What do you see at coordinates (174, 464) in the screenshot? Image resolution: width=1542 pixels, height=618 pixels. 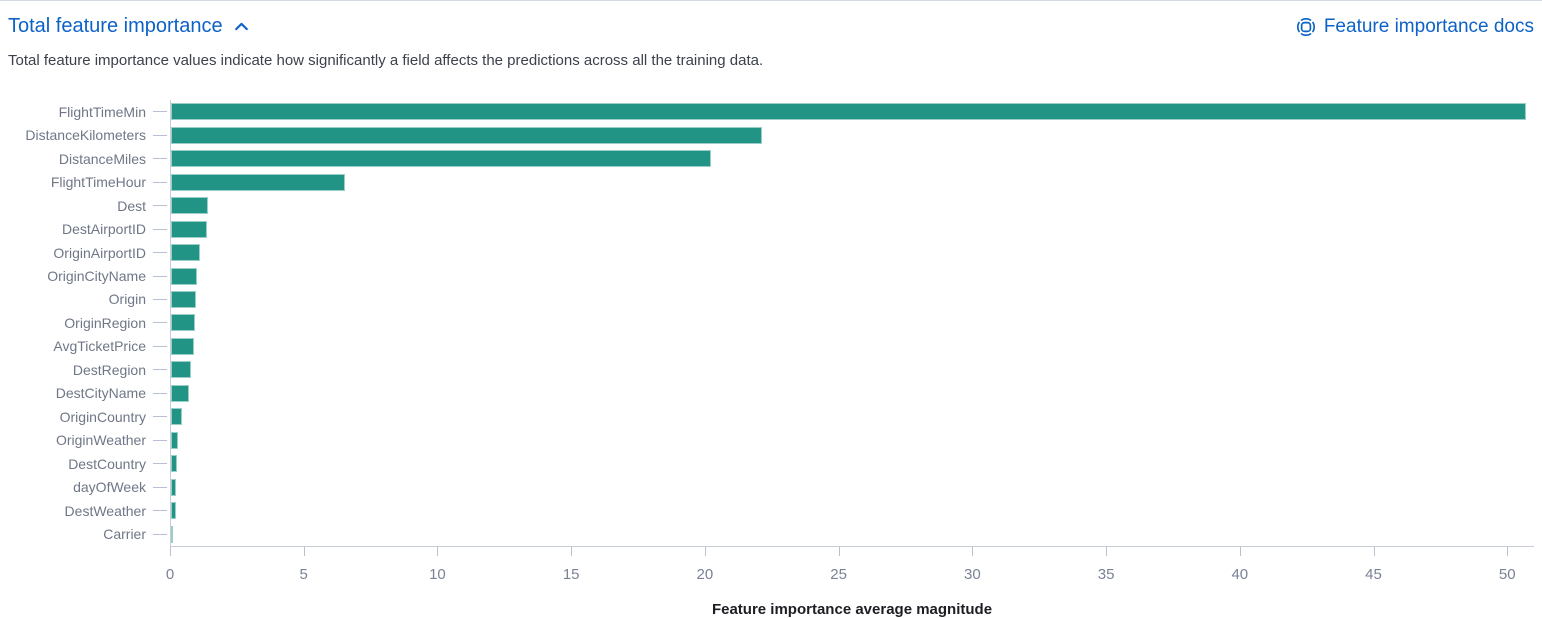 I see `bar-DestCountry` at bounding box center [174, 464].